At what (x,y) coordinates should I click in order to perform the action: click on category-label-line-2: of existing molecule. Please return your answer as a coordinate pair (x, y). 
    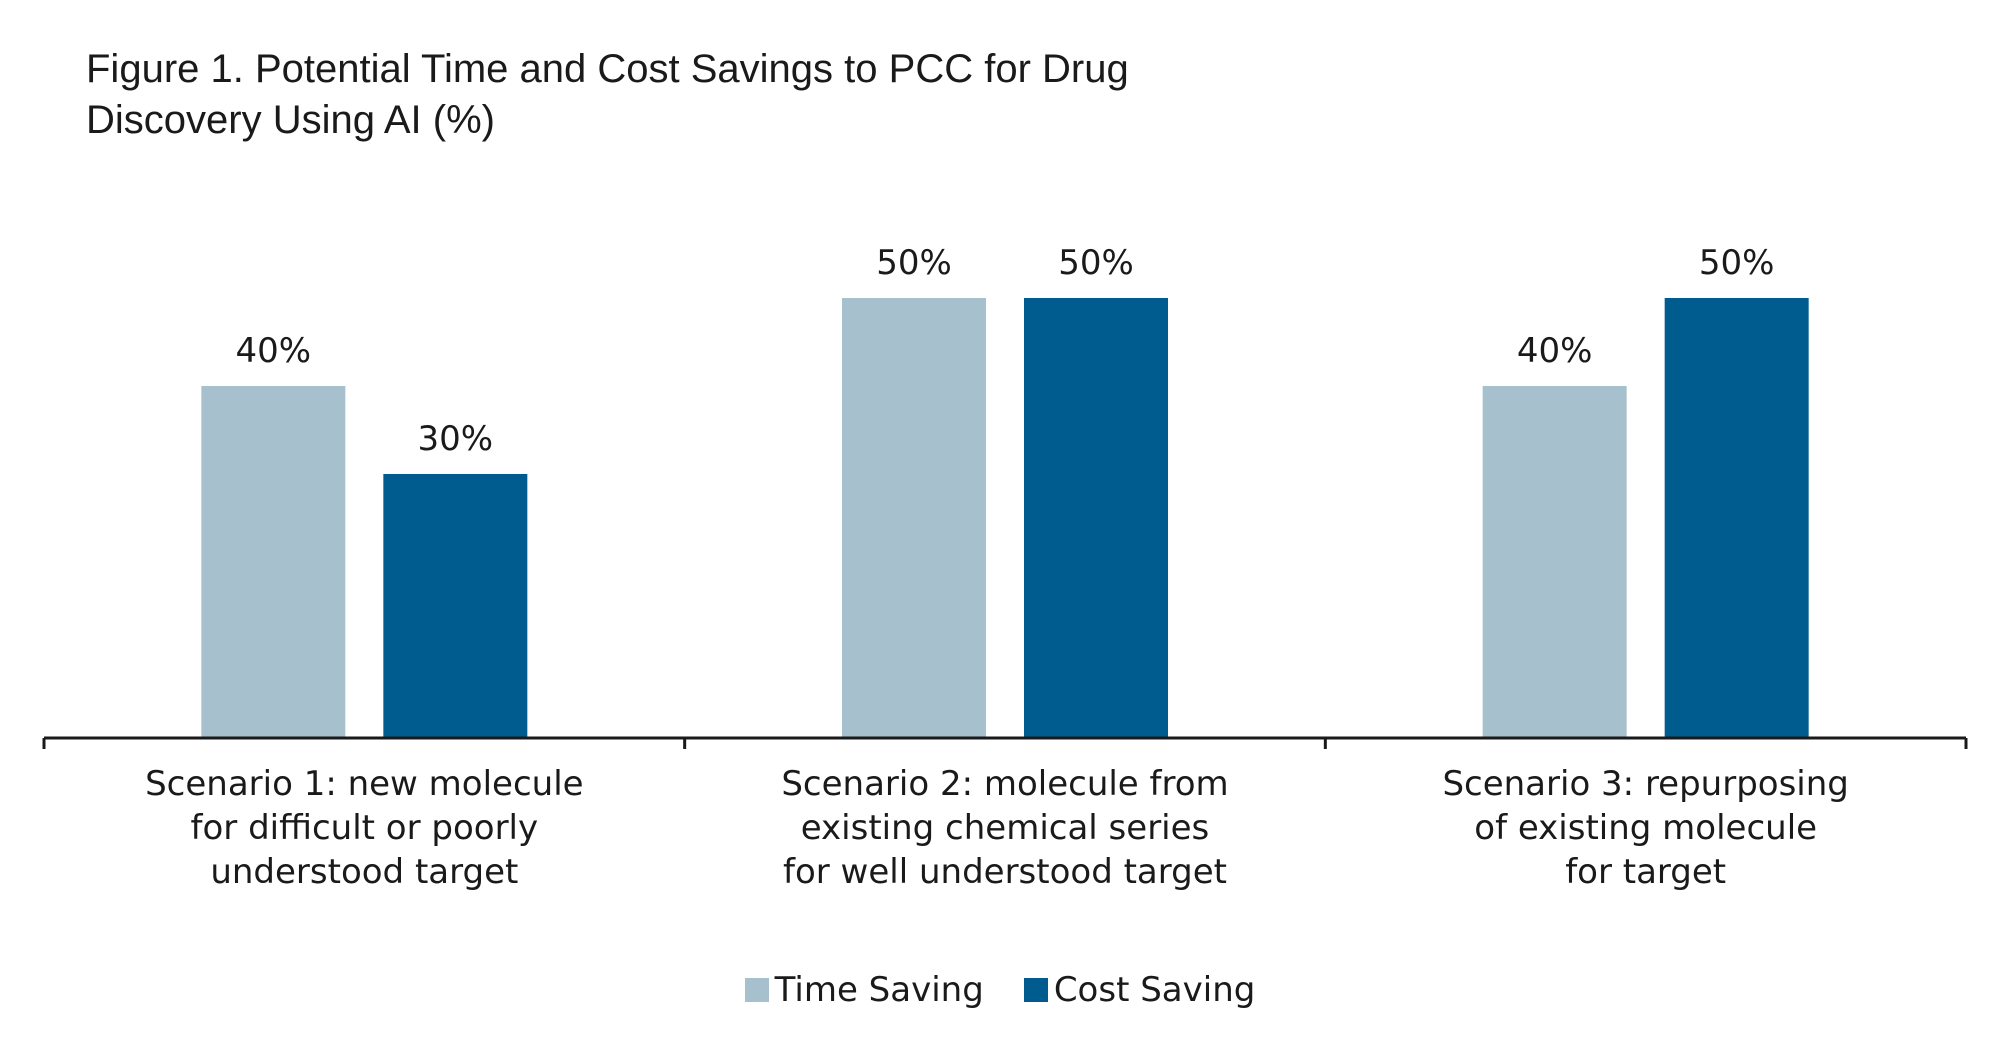
    Looking at the image, I should click on (1645, 828).